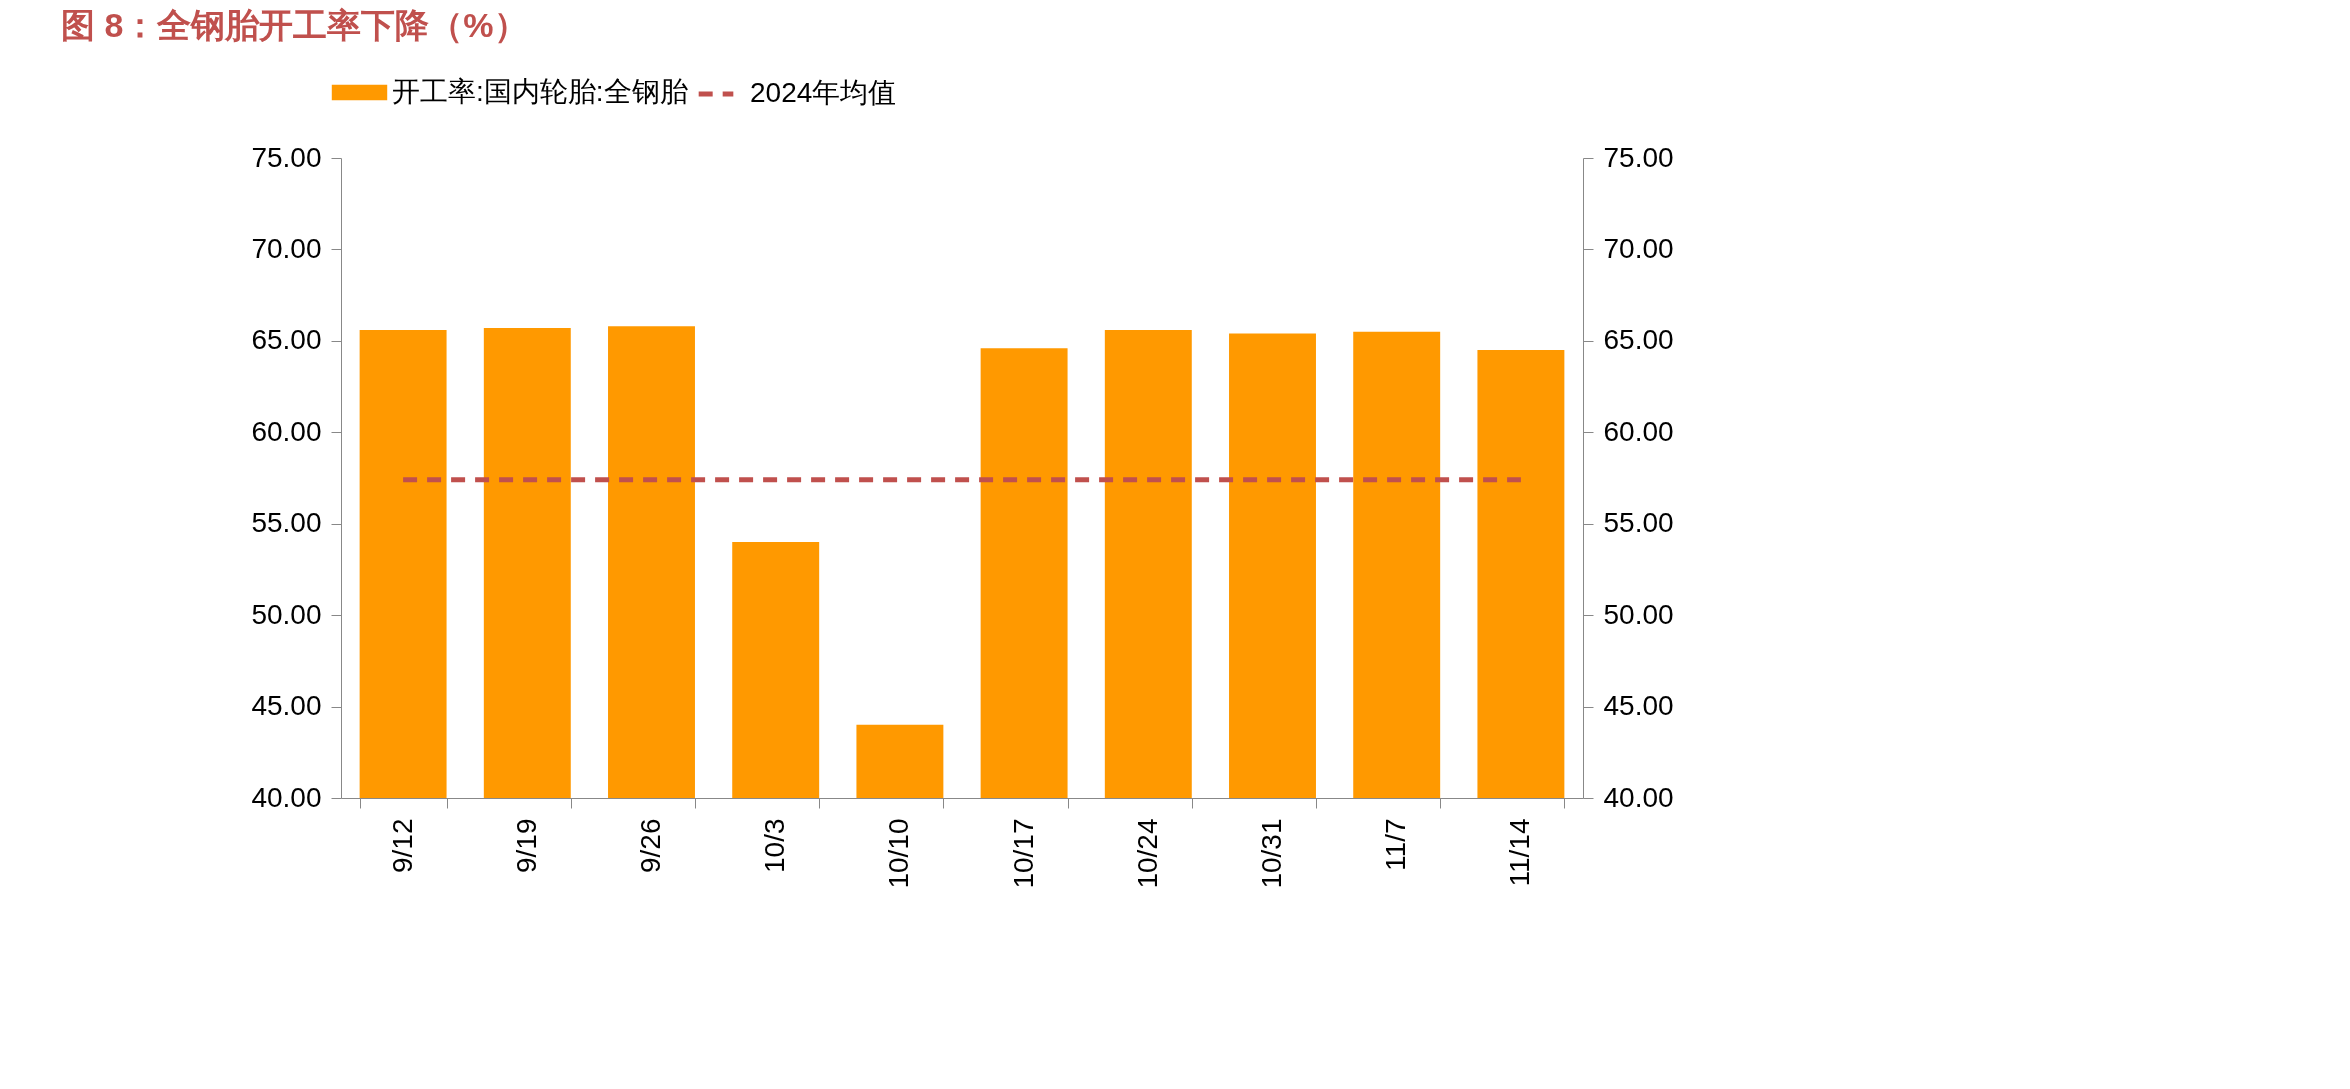  I want to click on y-tick-label: 40.00, so click(286, 797).